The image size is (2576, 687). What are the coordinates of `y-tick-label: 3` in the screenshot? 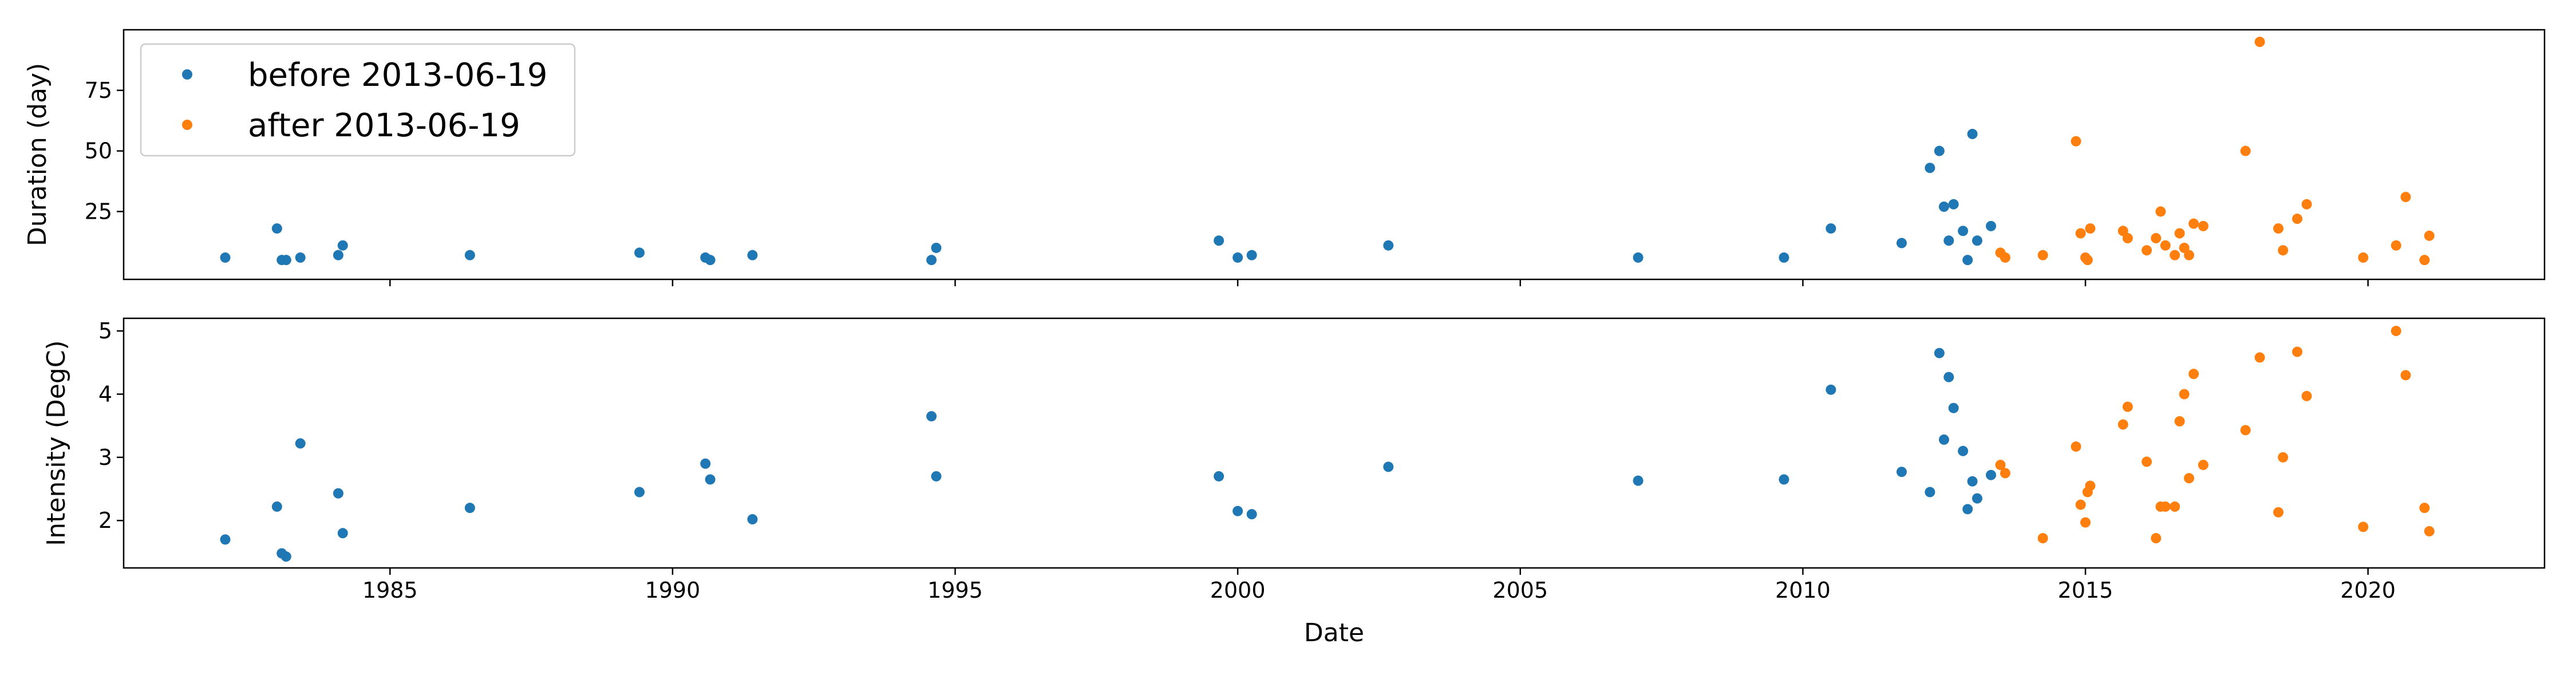 It's located at (105, 457).